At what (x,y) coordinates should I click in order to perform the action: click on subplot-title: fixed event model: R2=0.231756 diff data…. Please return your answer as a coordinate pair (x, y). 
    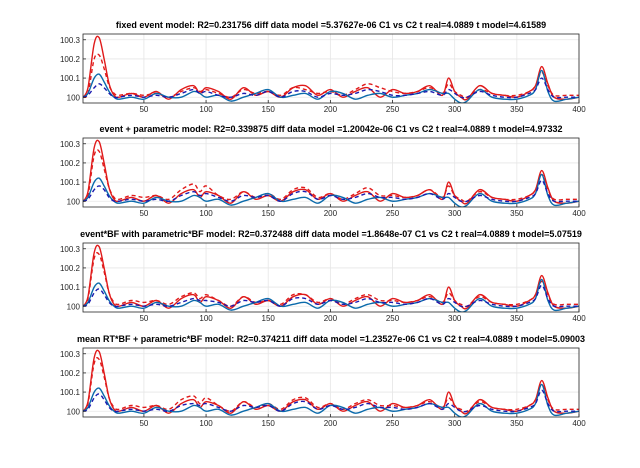
    Looking at the image, I should click on (331, 25).